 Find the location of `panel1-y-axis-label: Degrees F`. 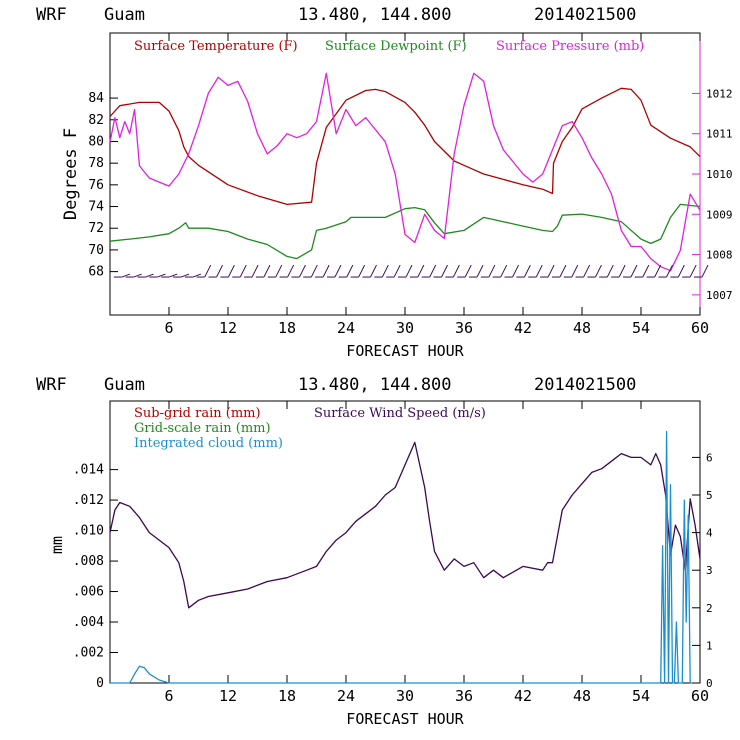

panel1-y-axis-label: Degrees F is located at coordinates (71, 174).